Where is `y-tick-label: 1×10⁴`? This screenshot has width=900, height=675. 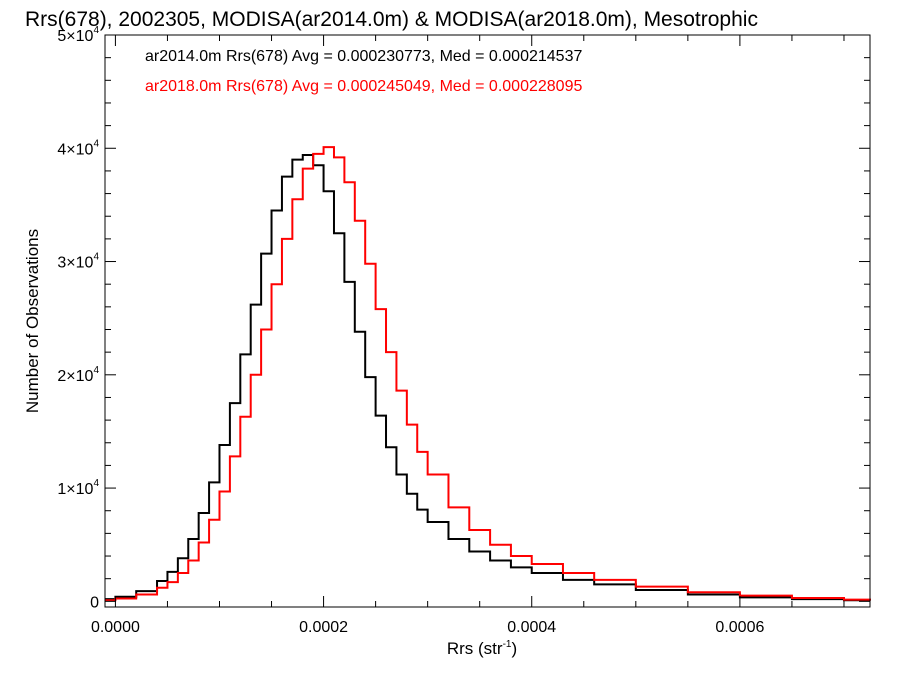
y-tick-label: 1×10⁴ is located at coordinates (78, 488).